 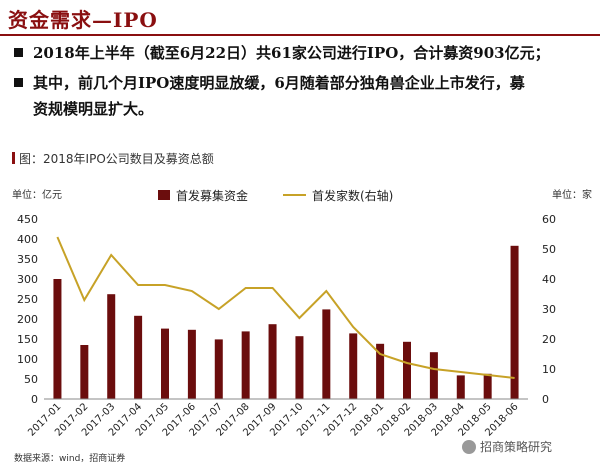 I want to click on left-tick-label: 250, so click(x=27, y=299).